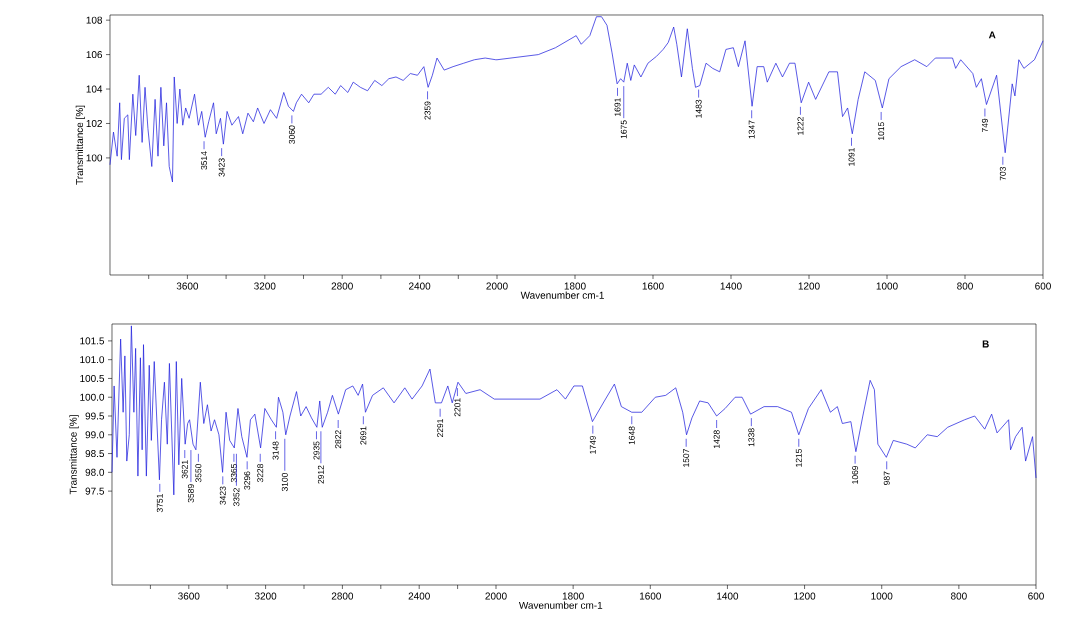 This screenshot has width=1071, height=636. What do you see at coordinates (440, 428) in the screenshot?
I see `annotation: 2291` at bounding box center [440, 428].